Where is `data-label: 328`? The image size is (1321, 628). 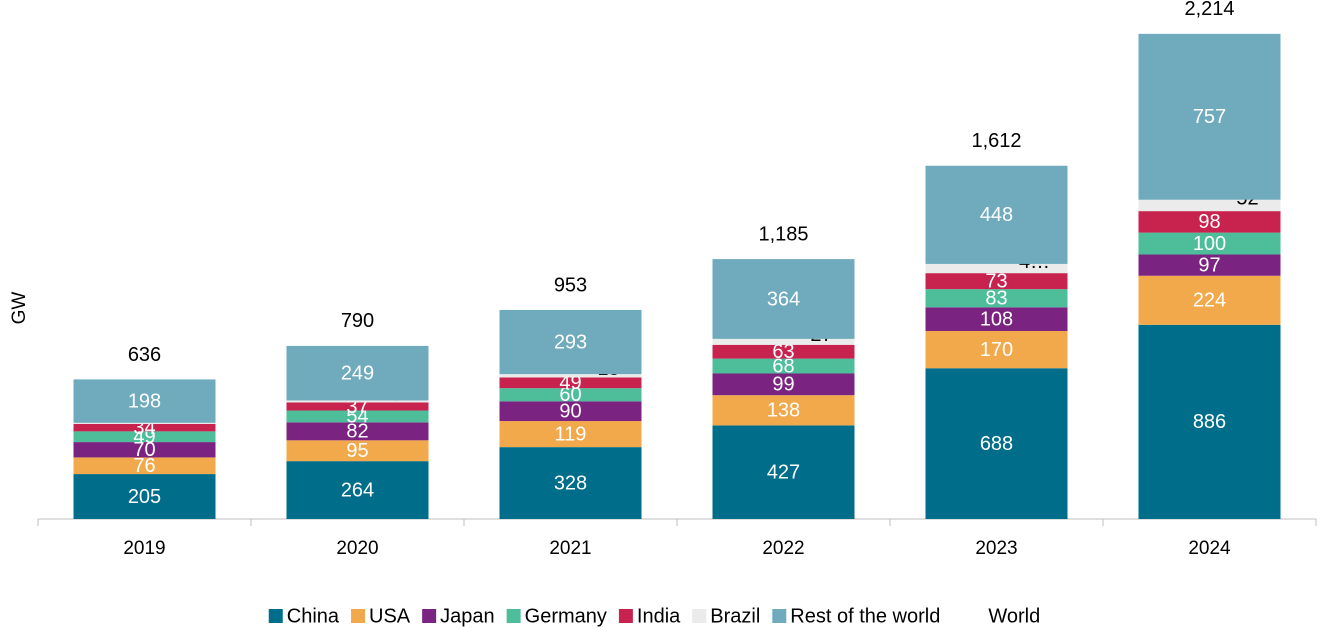 data-label: 328 is located at coordinates (570, 483).